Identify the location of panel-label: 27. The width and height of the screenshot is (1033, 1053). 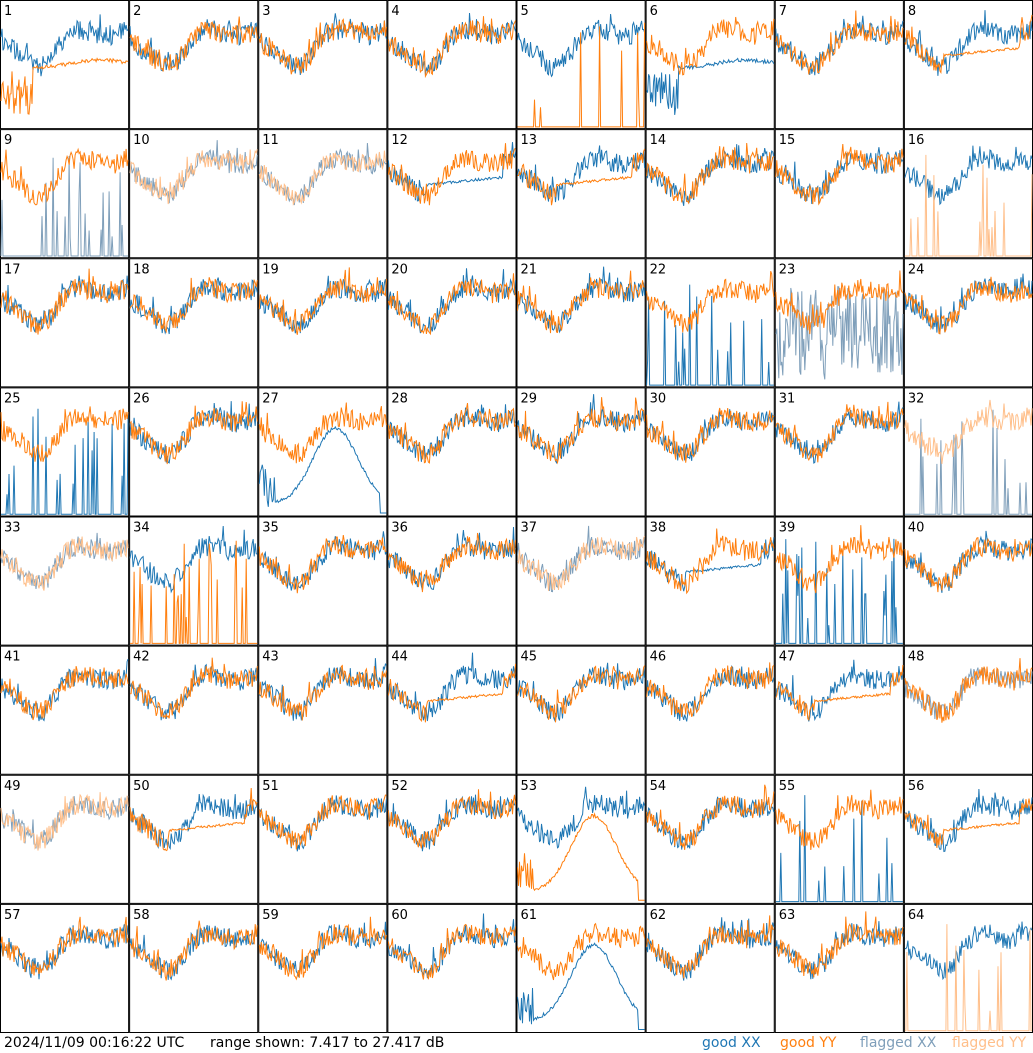
(270, 398).